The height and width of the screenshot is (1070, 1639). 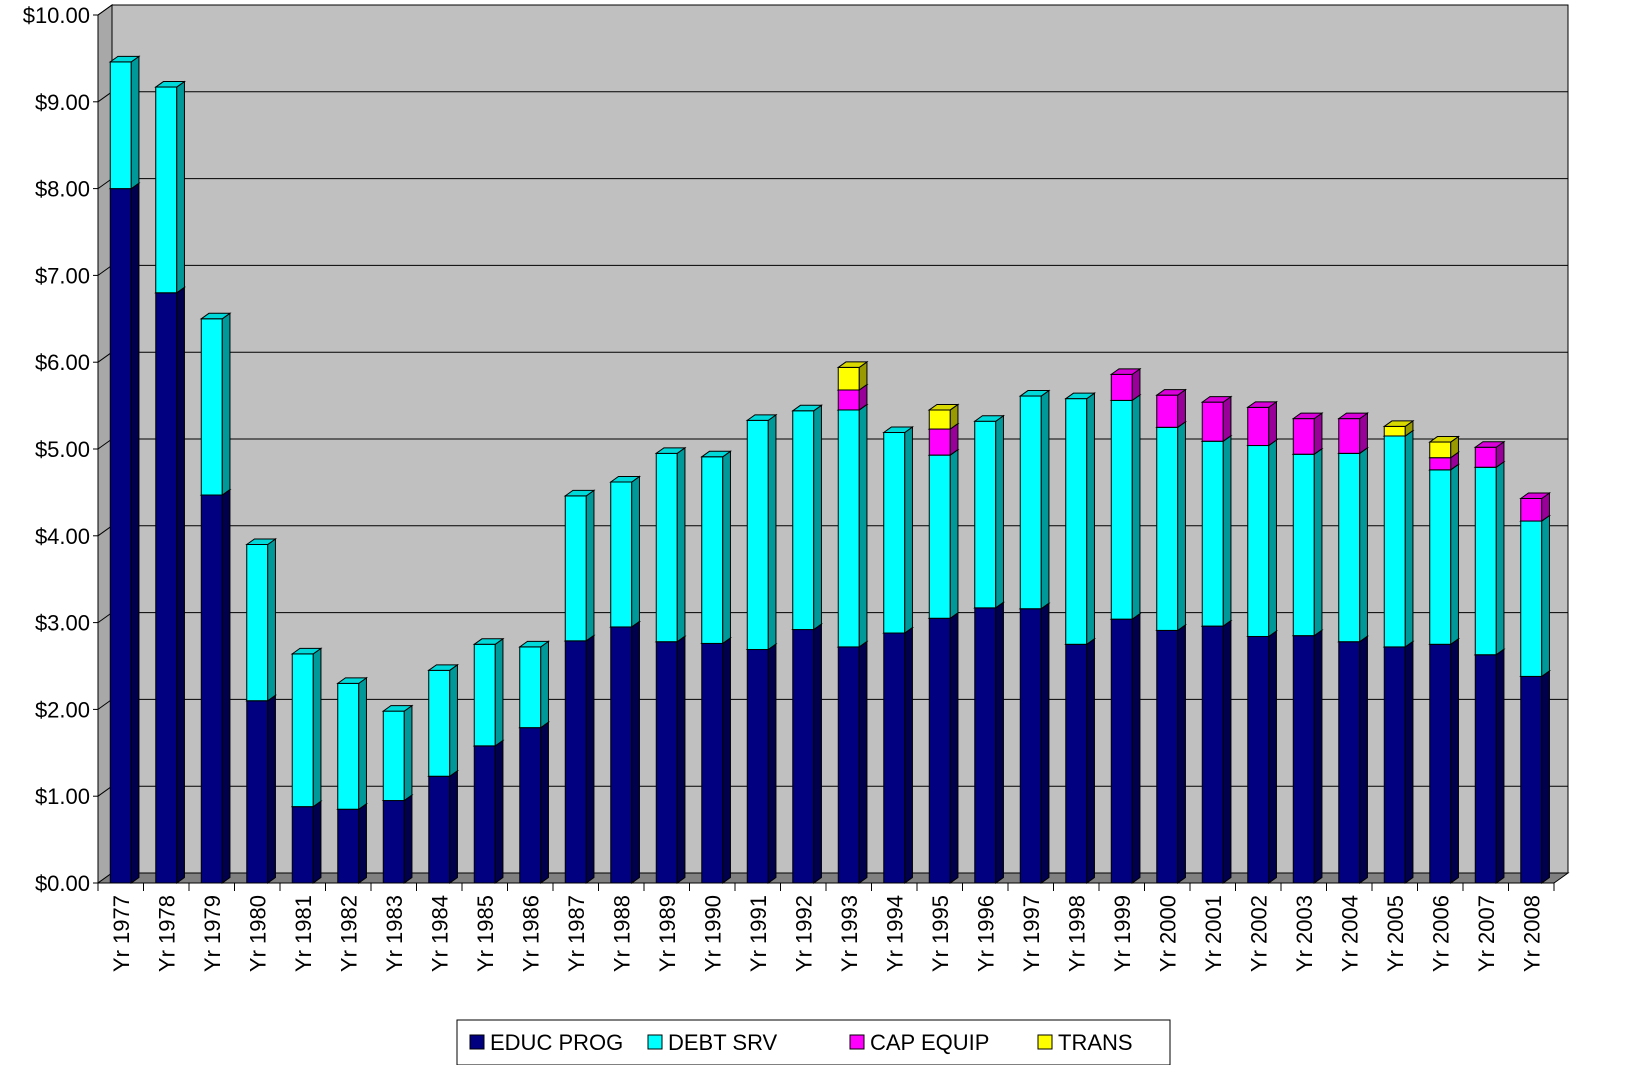 I want to click on bar-debt-srv-yr-2003-side, so click(x=1318, y=542).